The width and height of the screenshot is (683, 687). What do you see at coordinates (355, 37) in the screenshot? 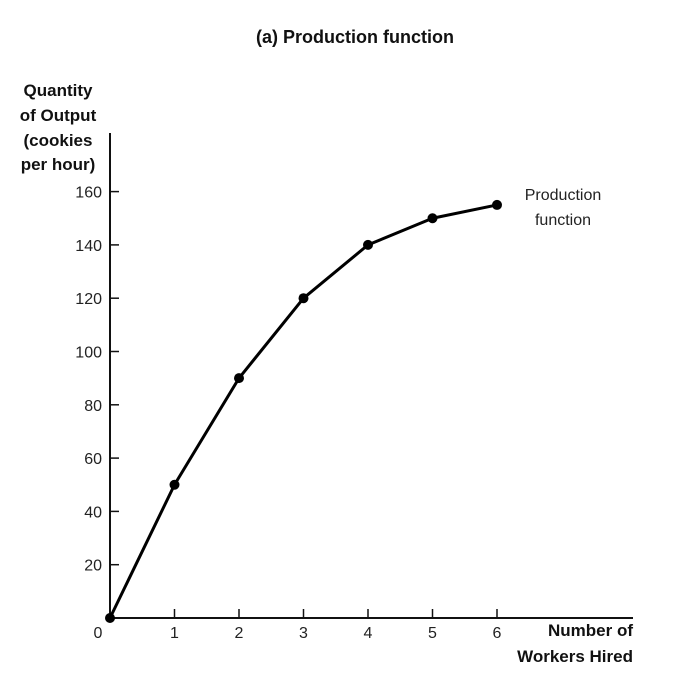
I see `chart-title: (a) Production function` at bounding box center [355, 37].